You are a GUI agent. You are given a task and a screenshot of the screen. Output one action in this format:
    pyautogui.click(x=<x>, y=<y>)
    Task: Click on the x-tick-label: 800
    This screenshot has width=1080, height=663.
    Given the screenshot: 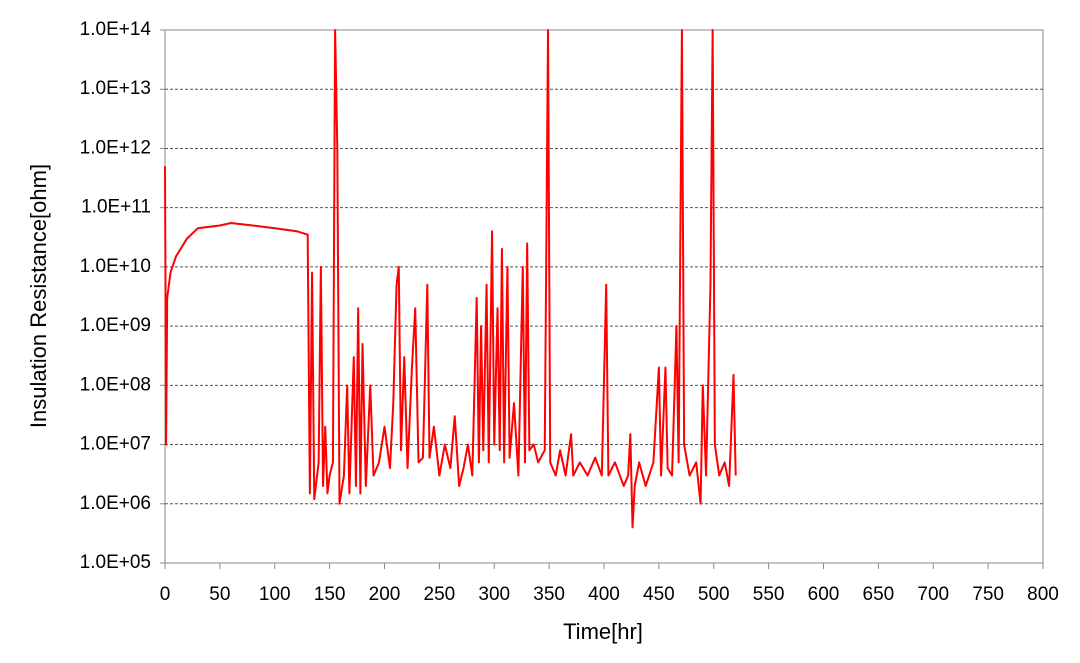 What is the action you would take?
    pyautogui.click(x=1043, y=594)
    